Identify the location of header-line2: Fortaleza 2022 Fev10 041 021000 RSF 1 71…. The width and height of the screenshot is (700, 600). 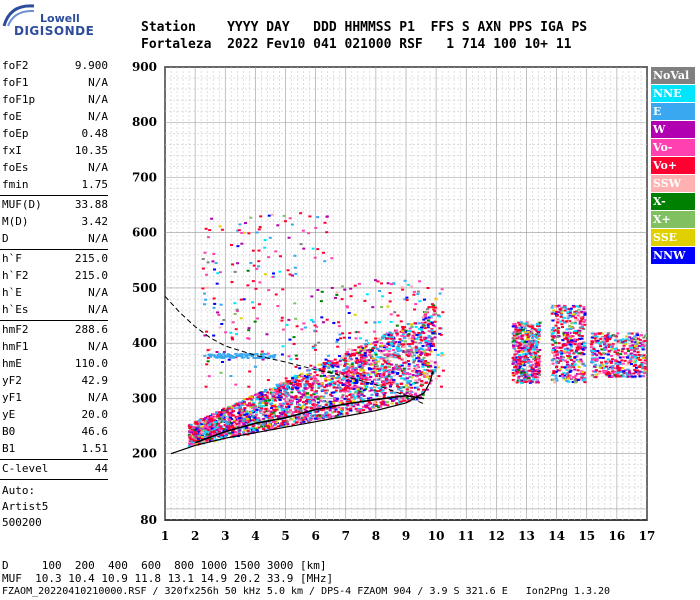
(356, 44).